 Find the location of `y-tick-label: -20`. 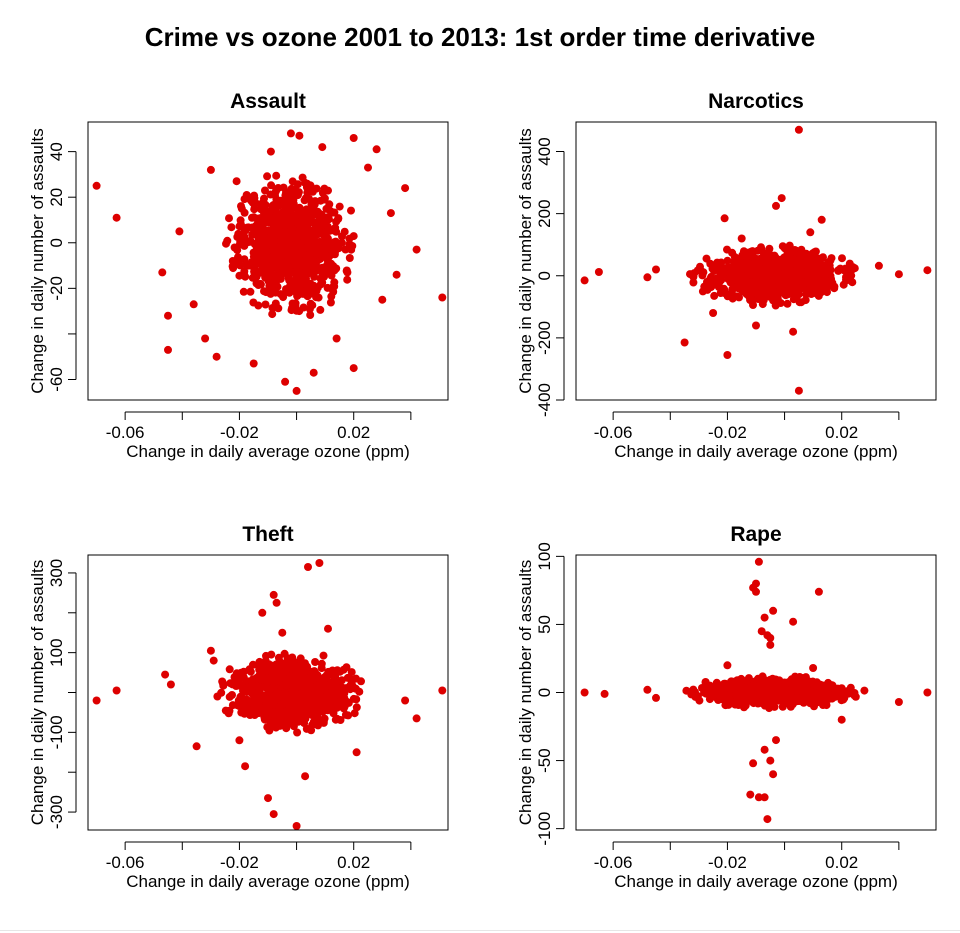

y-tick-label: -20 is located at coordinates (56, 288).